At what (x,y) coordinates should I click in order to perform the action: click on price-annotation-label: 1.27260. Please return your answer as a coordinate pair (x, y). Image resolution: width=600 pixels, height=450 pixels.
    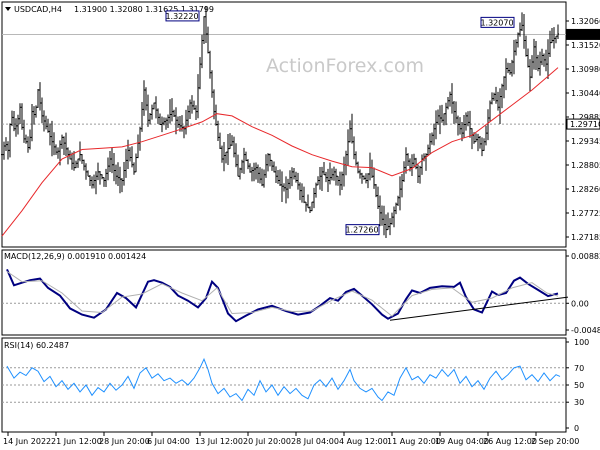
    Looking at the image, I should click on (361, 230).